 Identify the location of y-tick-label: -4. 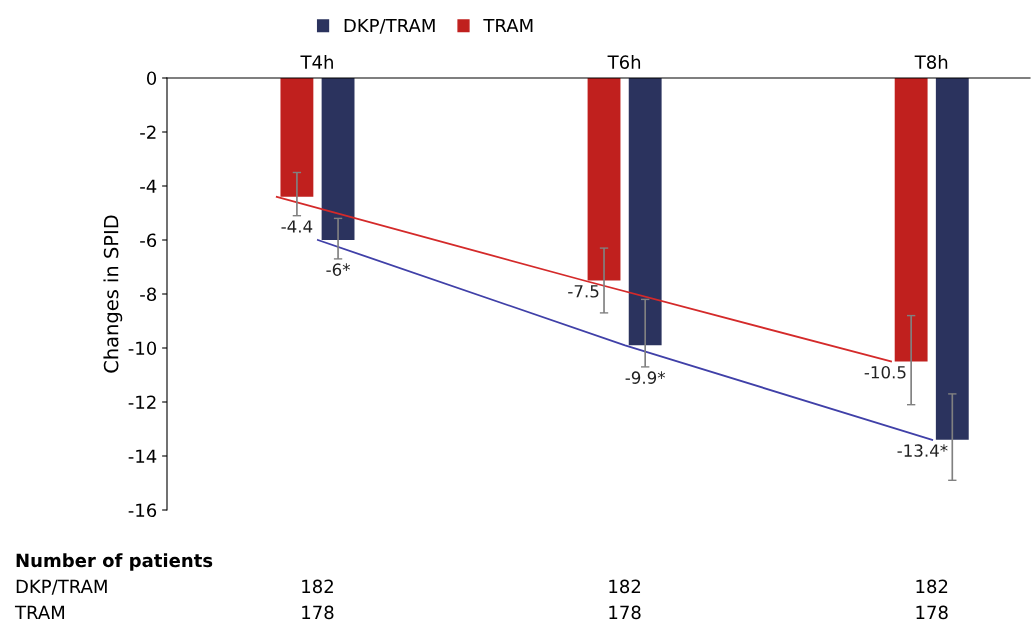
(148, 186).